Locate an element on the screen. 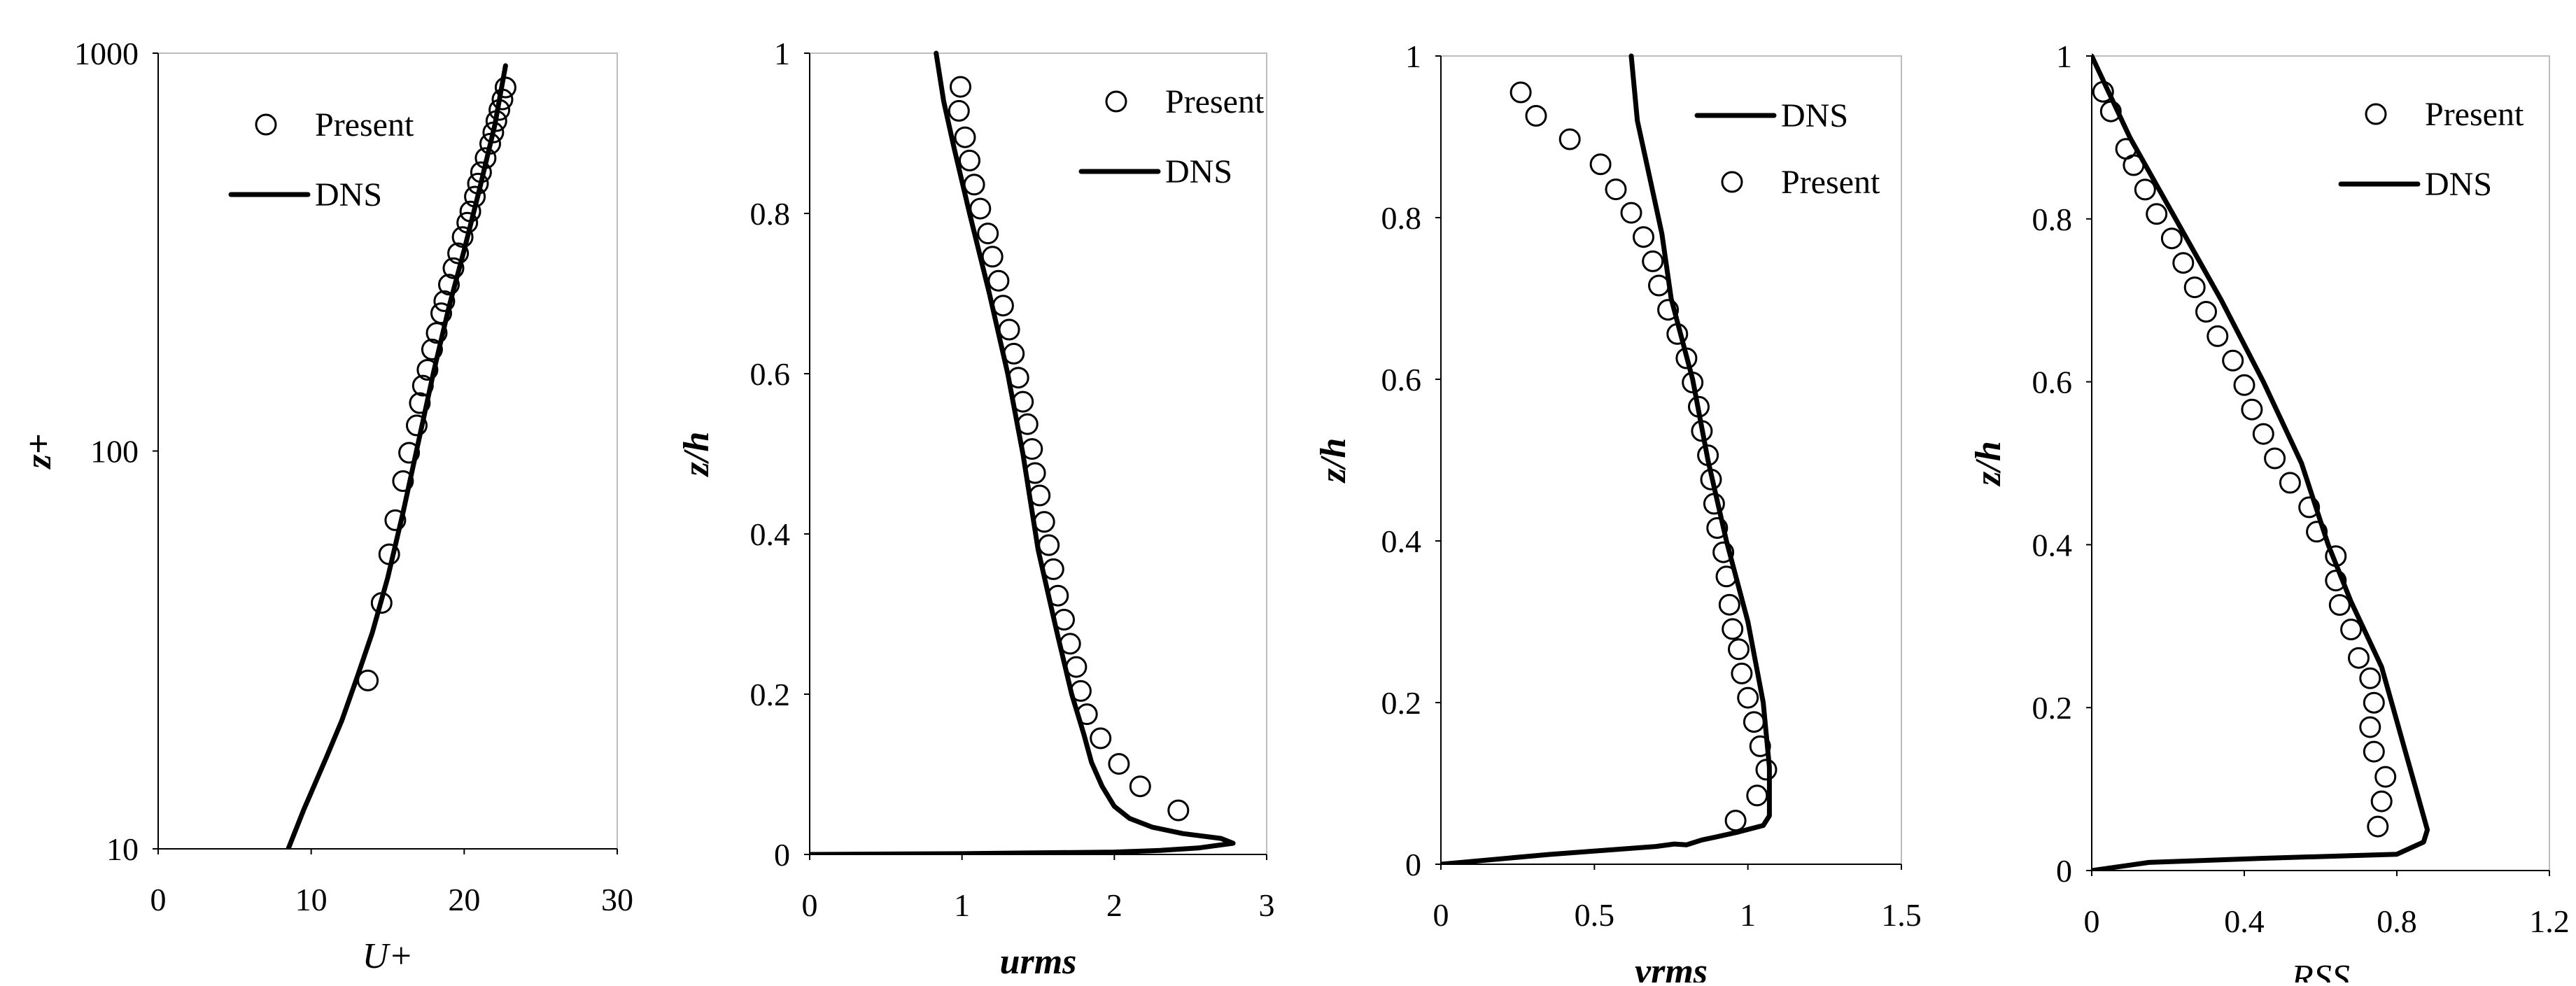  x-tick-label: 20 is located at coordinates (464, 899).